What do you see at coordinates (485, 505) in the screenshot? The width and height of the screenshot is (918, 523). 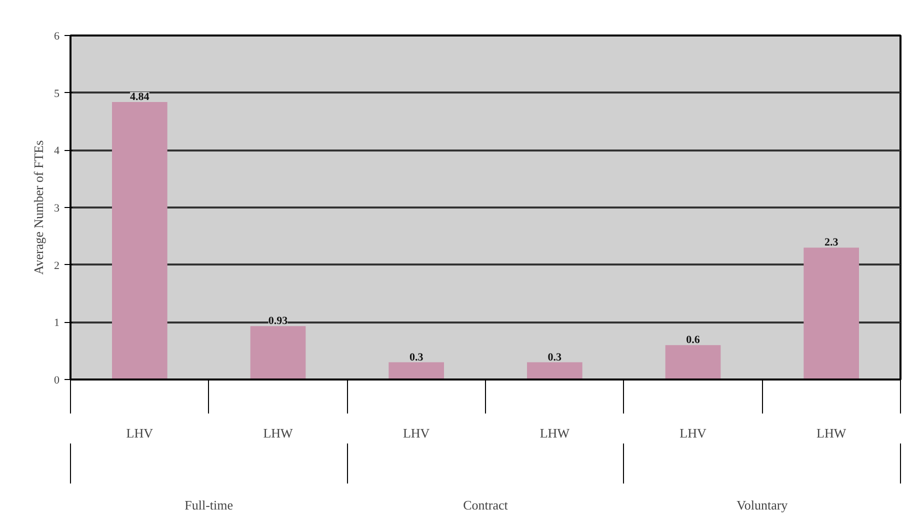 I see `text: Contract` at bounding box center [485, 505].